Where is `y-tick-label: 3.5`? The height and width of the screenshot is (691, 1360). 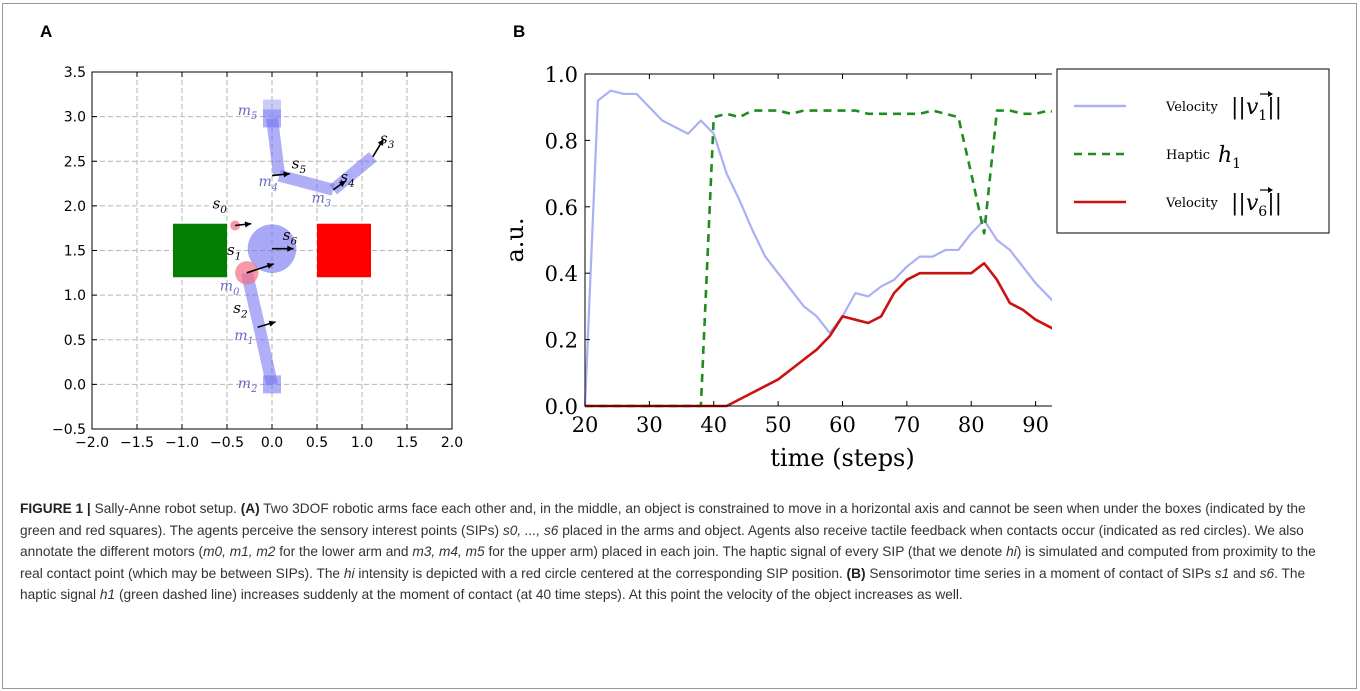
y-tick-label: 3.5 is located at coordinates (75, 73).